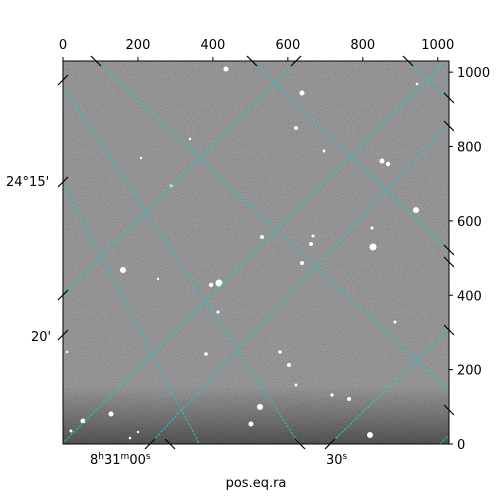 The width and height of the screenshot is (500, 500). What do you see at coordinates (334, 460) in the screenshot?
I see `ra-label2-seconds: 30` at bounding box center [334, 460].